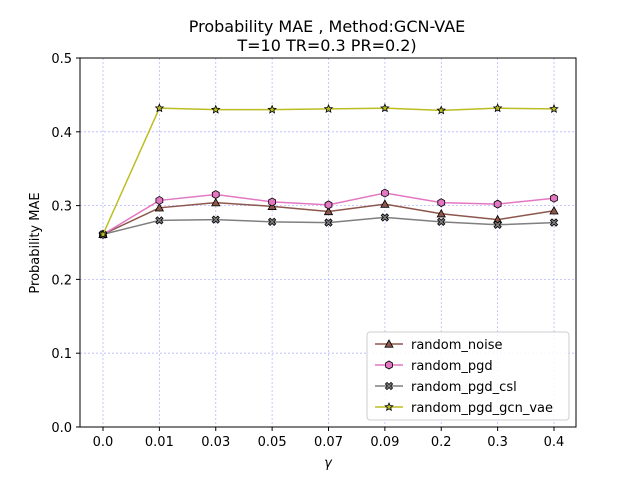 The height and width of the screenshot is (484, 640). Describe the element at coordinates (103, 442) in the screenshot. I see `x-tick-label: 0.0` at that location.